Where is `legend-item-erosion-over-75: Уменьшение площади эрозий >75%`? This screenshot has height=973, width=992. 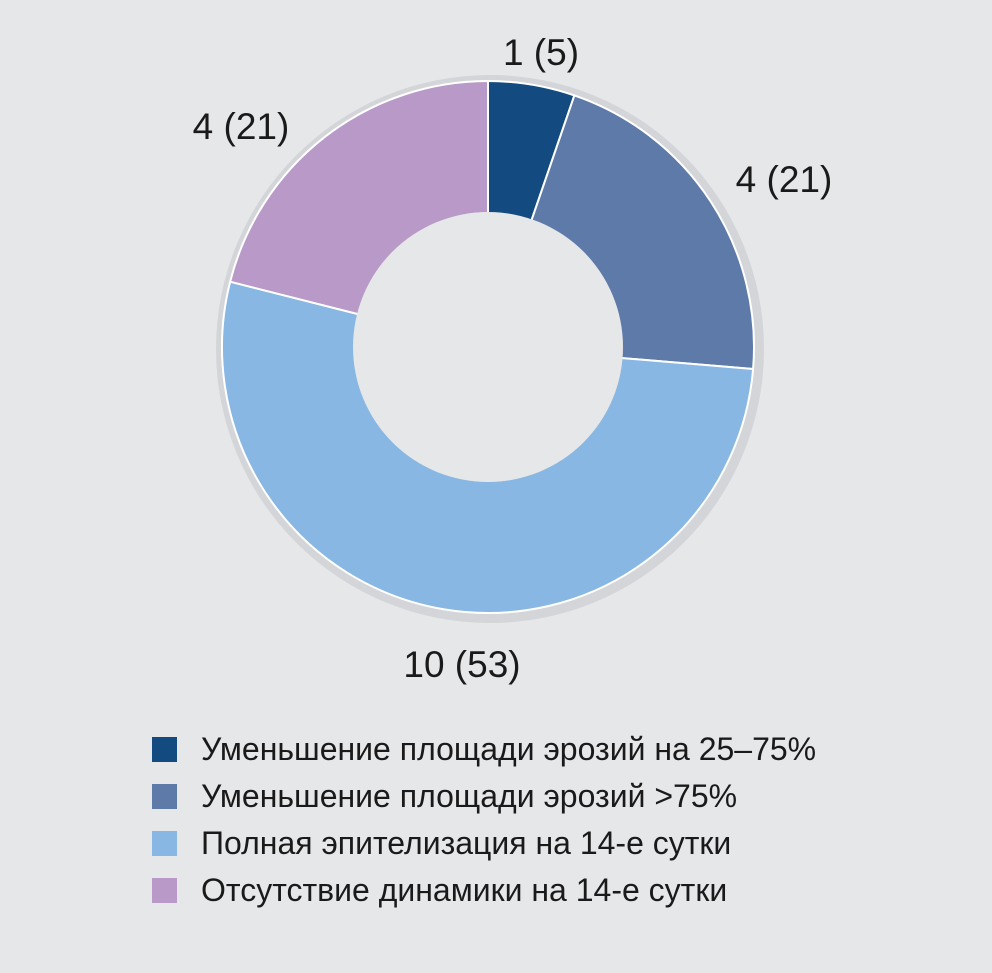
legend-item-erosion-over-75: Уменьшение площади эрозий >75% is located at coordinates (484, 796).